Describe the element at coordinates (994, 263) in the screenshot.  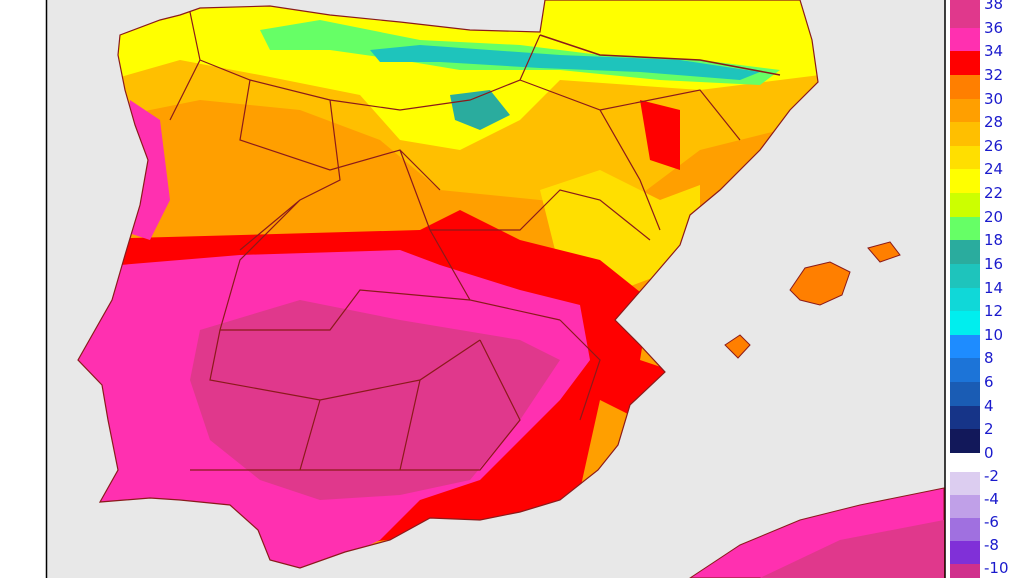
I see `legend-label: 16` at that location.